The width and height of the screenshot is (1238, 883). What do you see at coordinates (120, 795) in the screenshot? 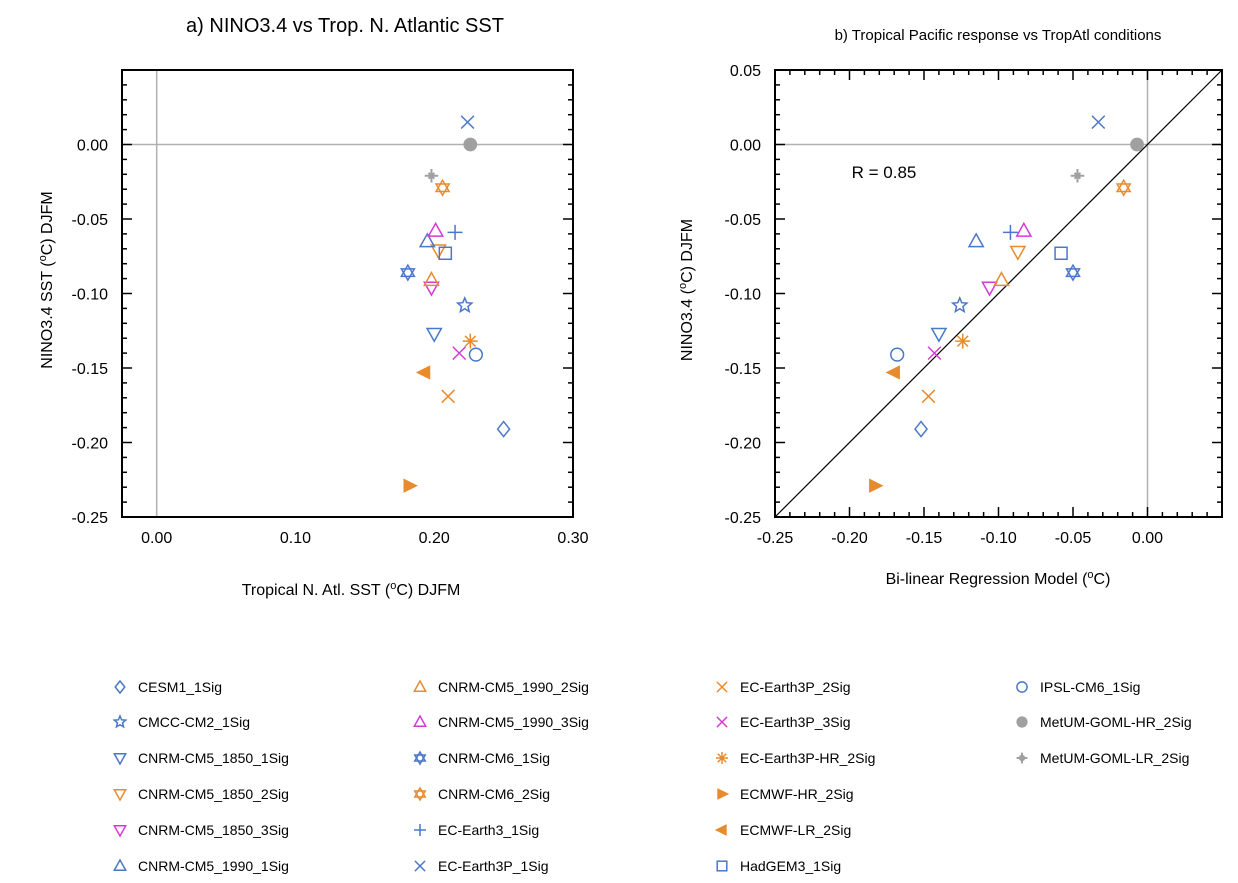
I see `legend-marker-cnrm-cm5-1850-2sig` at bounding box center [120, 795].